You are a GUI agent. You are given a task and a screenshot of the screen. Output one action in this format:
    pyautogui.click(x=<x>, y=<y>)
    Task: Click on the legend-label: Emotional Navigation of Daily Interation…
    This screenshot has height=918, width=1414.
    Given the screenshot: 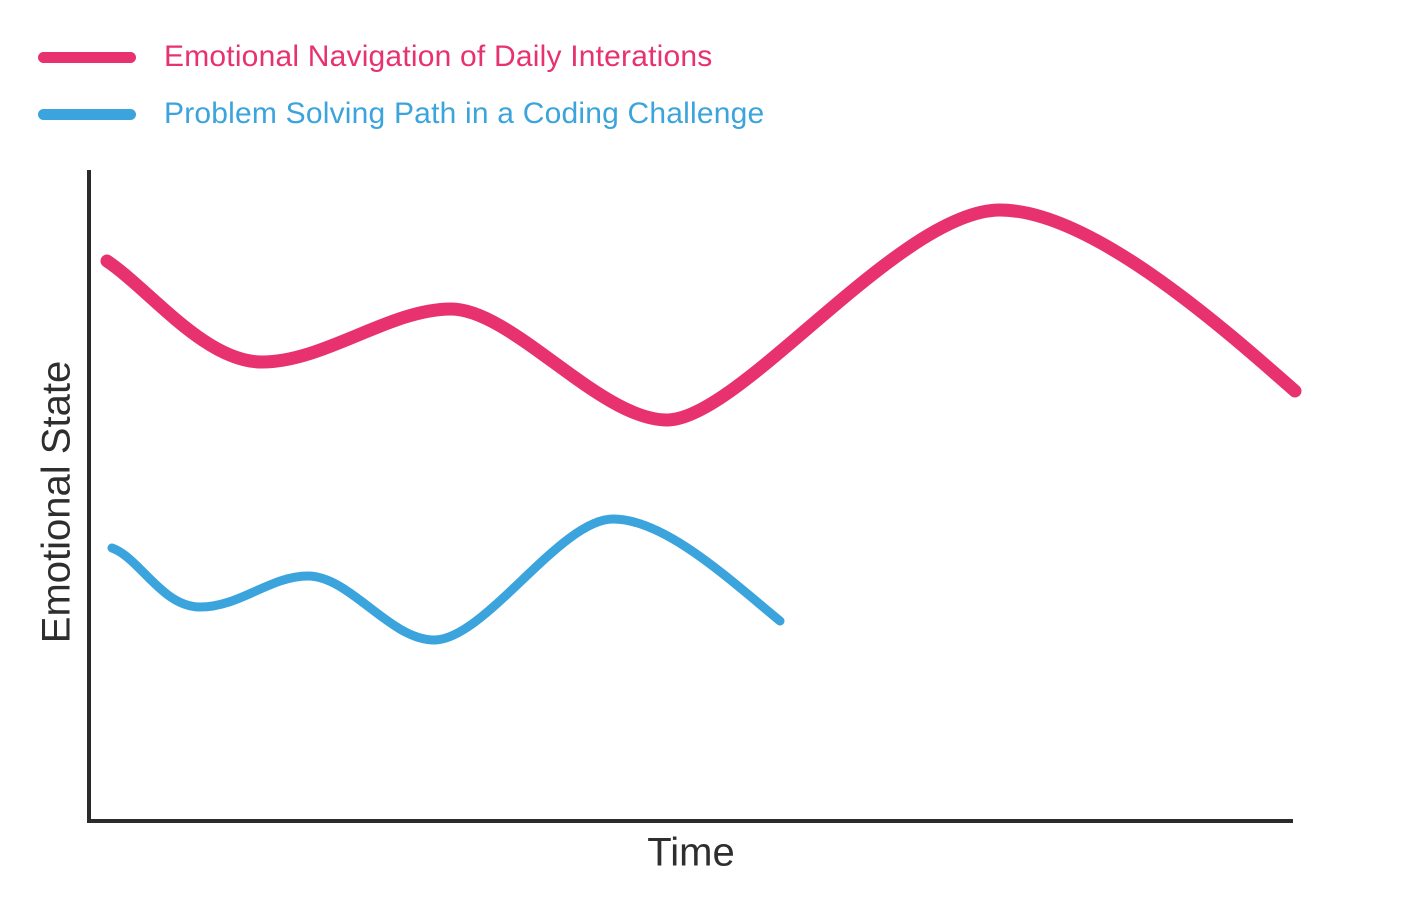 What is the action you would take?
    pyautogui.click(x=438, y=56)
    